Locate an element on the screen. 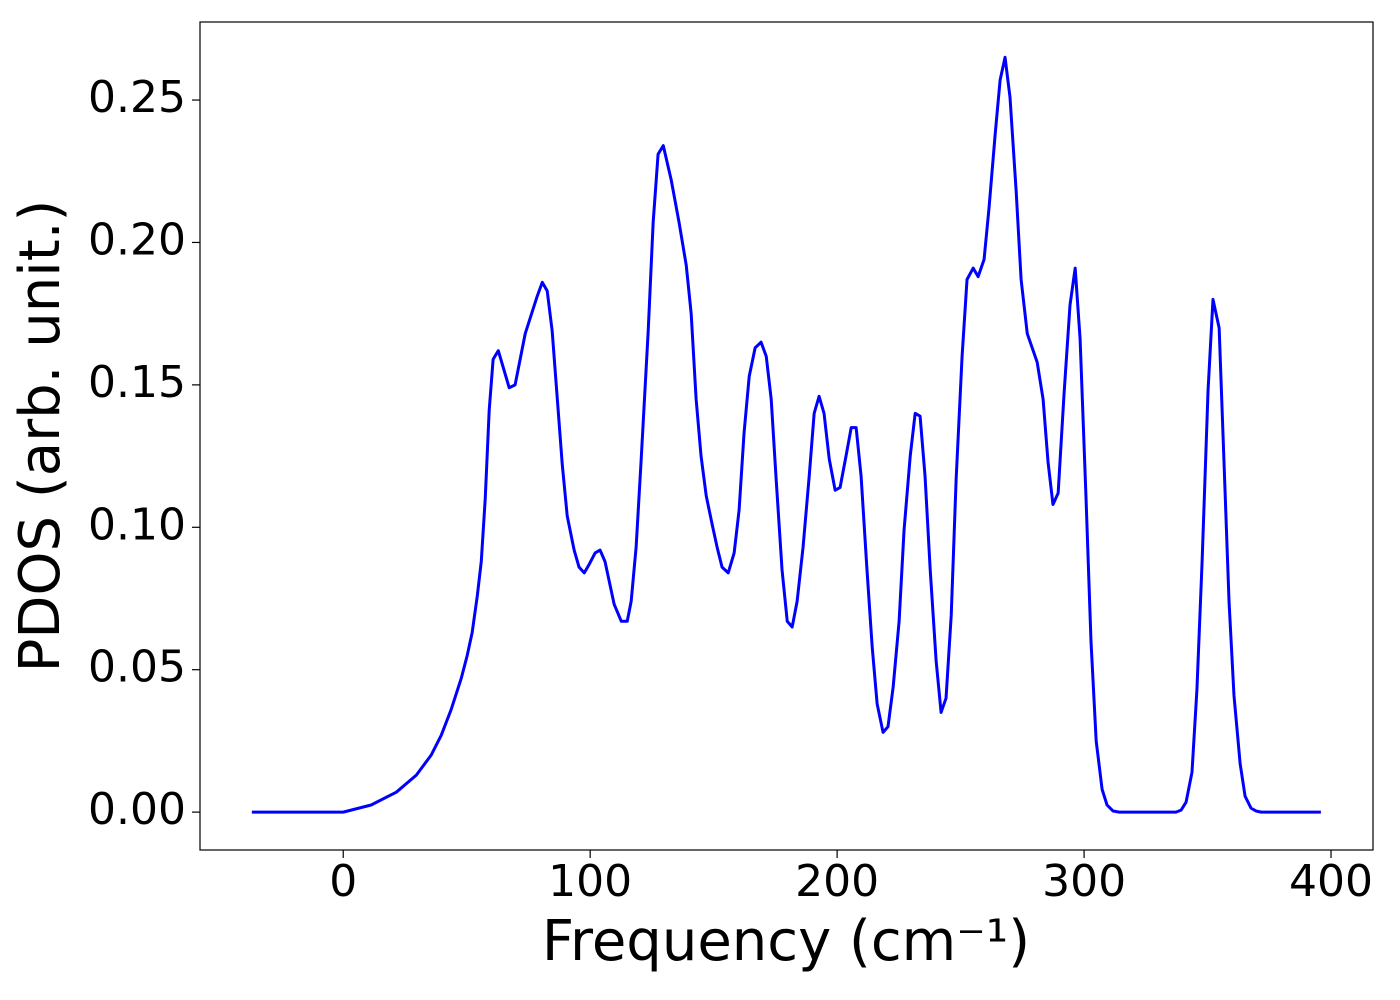 This screenshot has width=1400, height=1000. y-axis-label: PDOS (arb. unit.) is located at coordinates (40, 436).